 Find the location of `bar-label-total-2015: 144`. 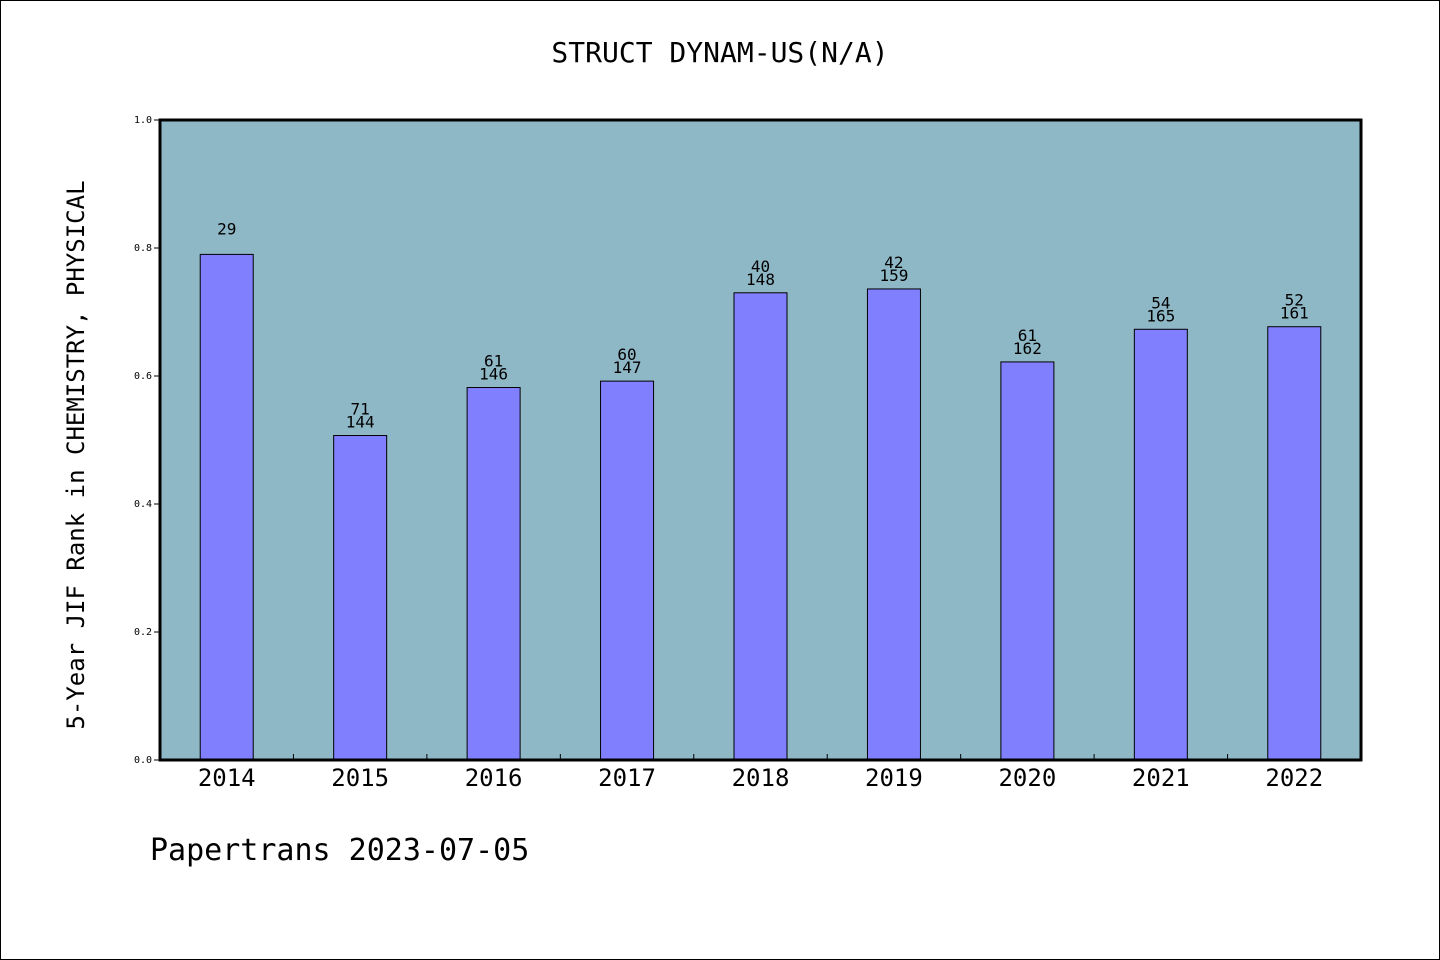

bar-label-total-2015: 144 is located at coordinates (360, 422).